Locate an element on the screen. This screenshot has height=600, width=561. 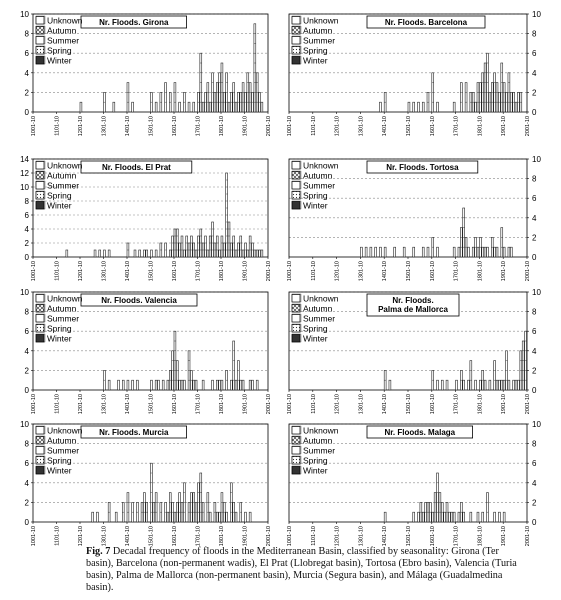
chart-title-box: Nr. Floods. El Prat is located at coordinates (136, 167).